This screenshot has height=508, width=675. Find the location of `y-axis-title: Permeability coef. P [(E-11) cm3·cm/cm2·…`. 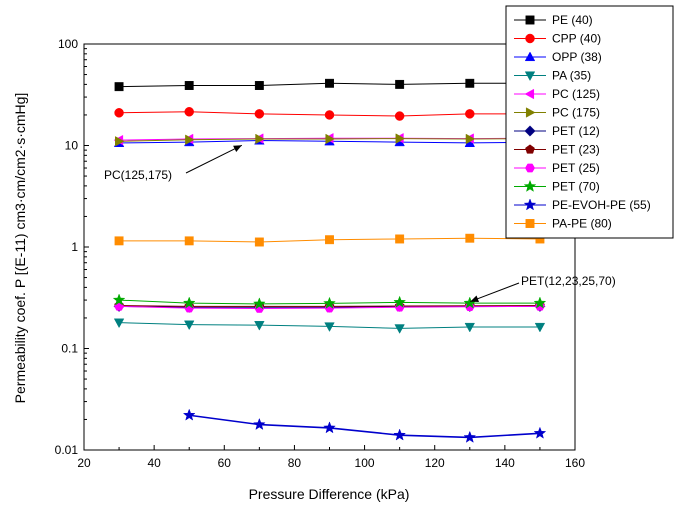

y-axis-title: Permeability coef. P [(E-11) cm3·cm/cm2·… is located at coordinates (20, 248).